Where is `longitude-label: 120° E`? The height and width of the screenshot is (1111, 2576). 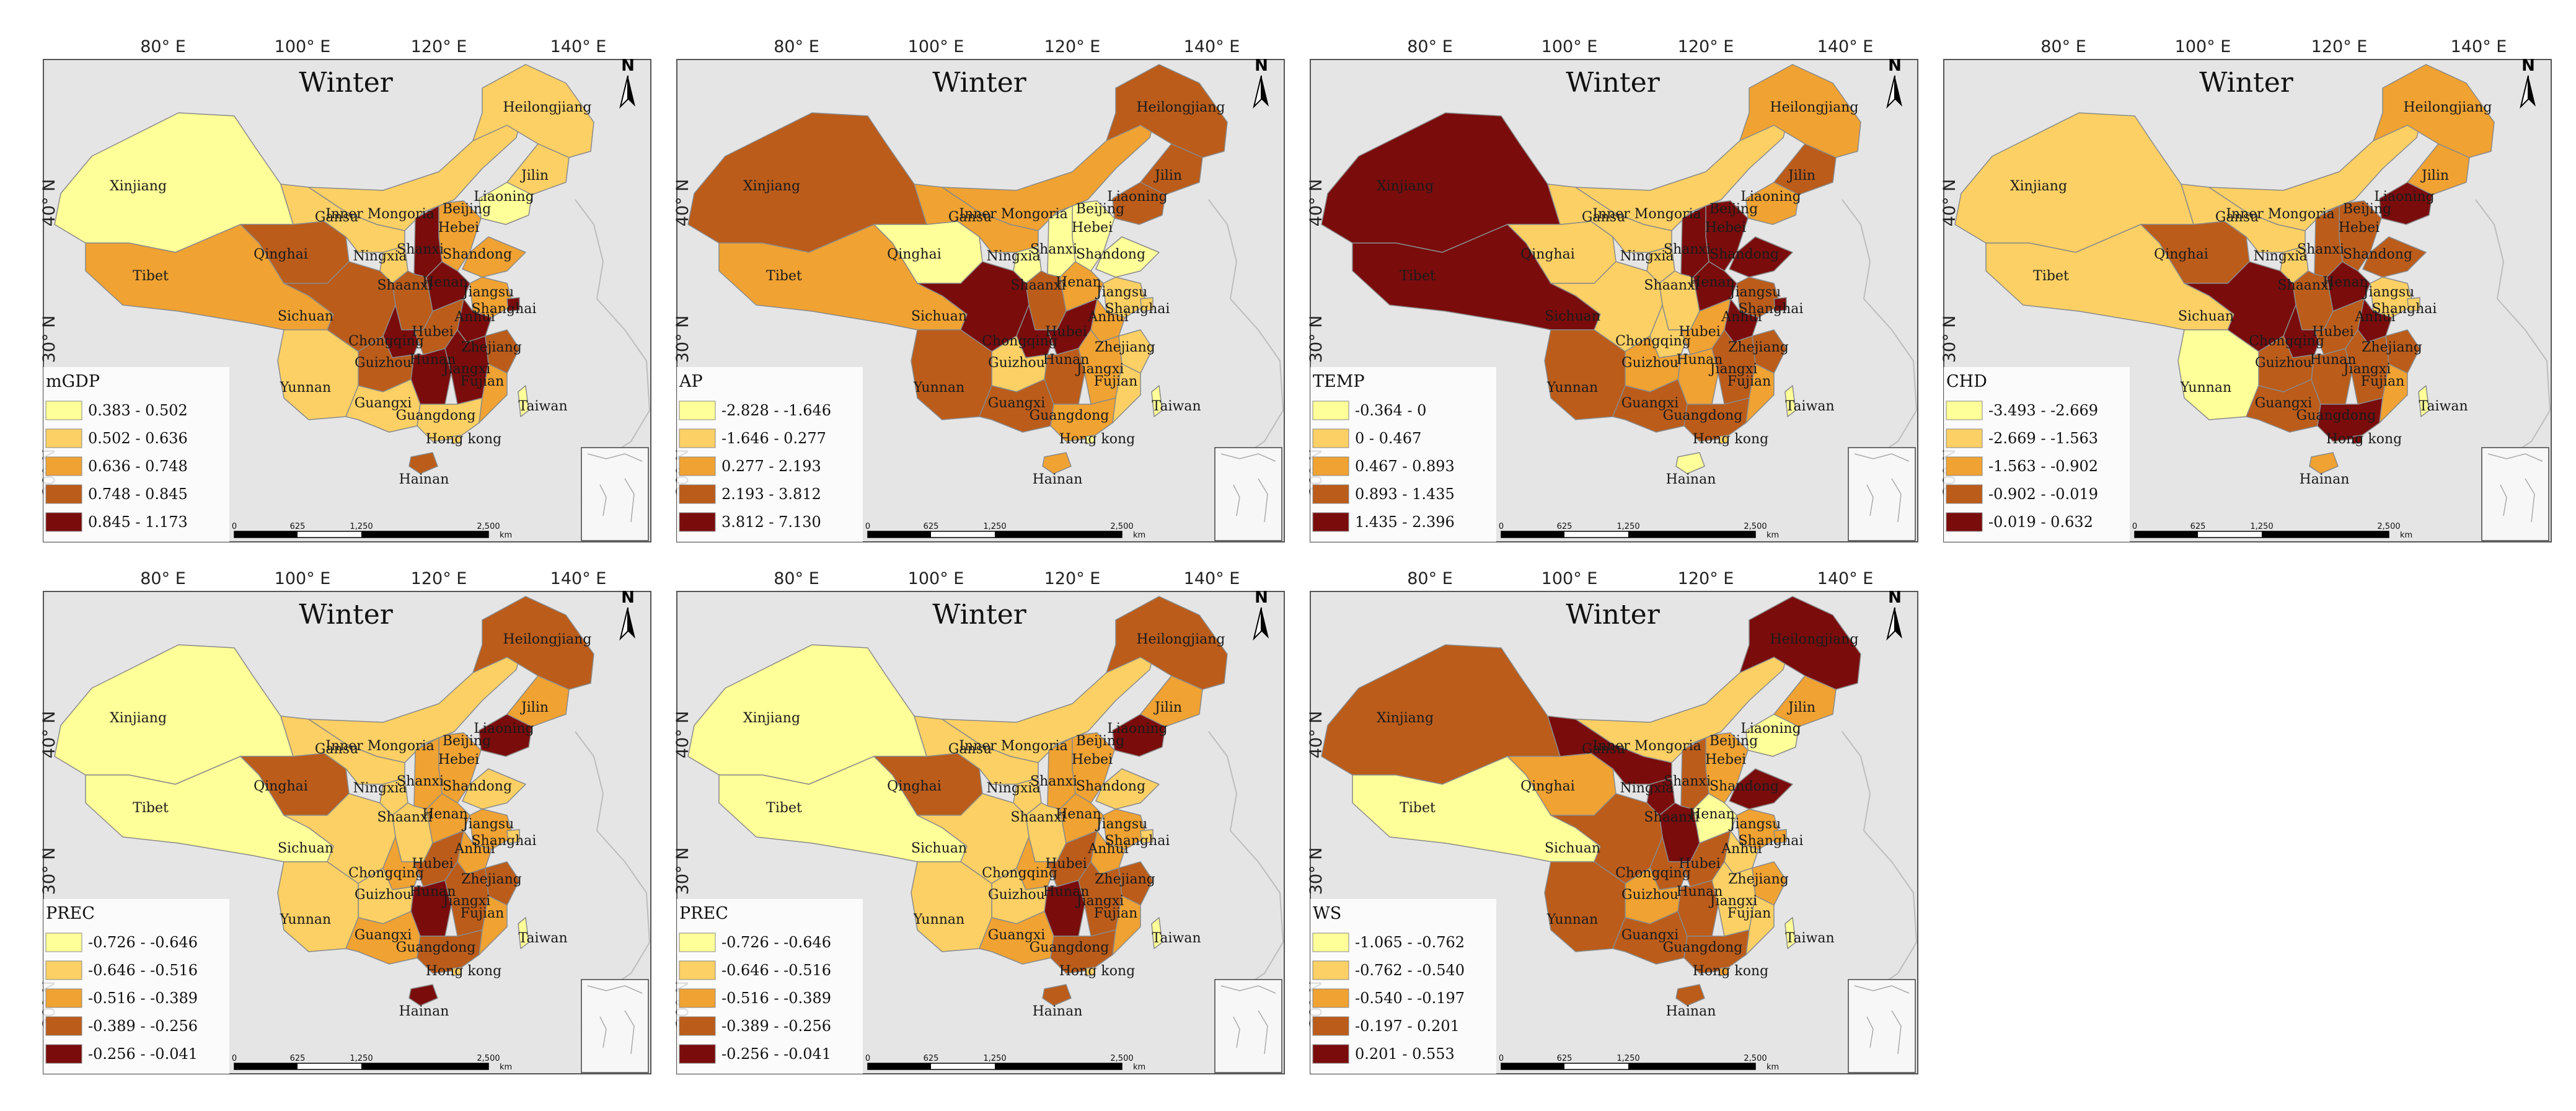
longitude-label: 120° E is located at coordinates (439, 578).